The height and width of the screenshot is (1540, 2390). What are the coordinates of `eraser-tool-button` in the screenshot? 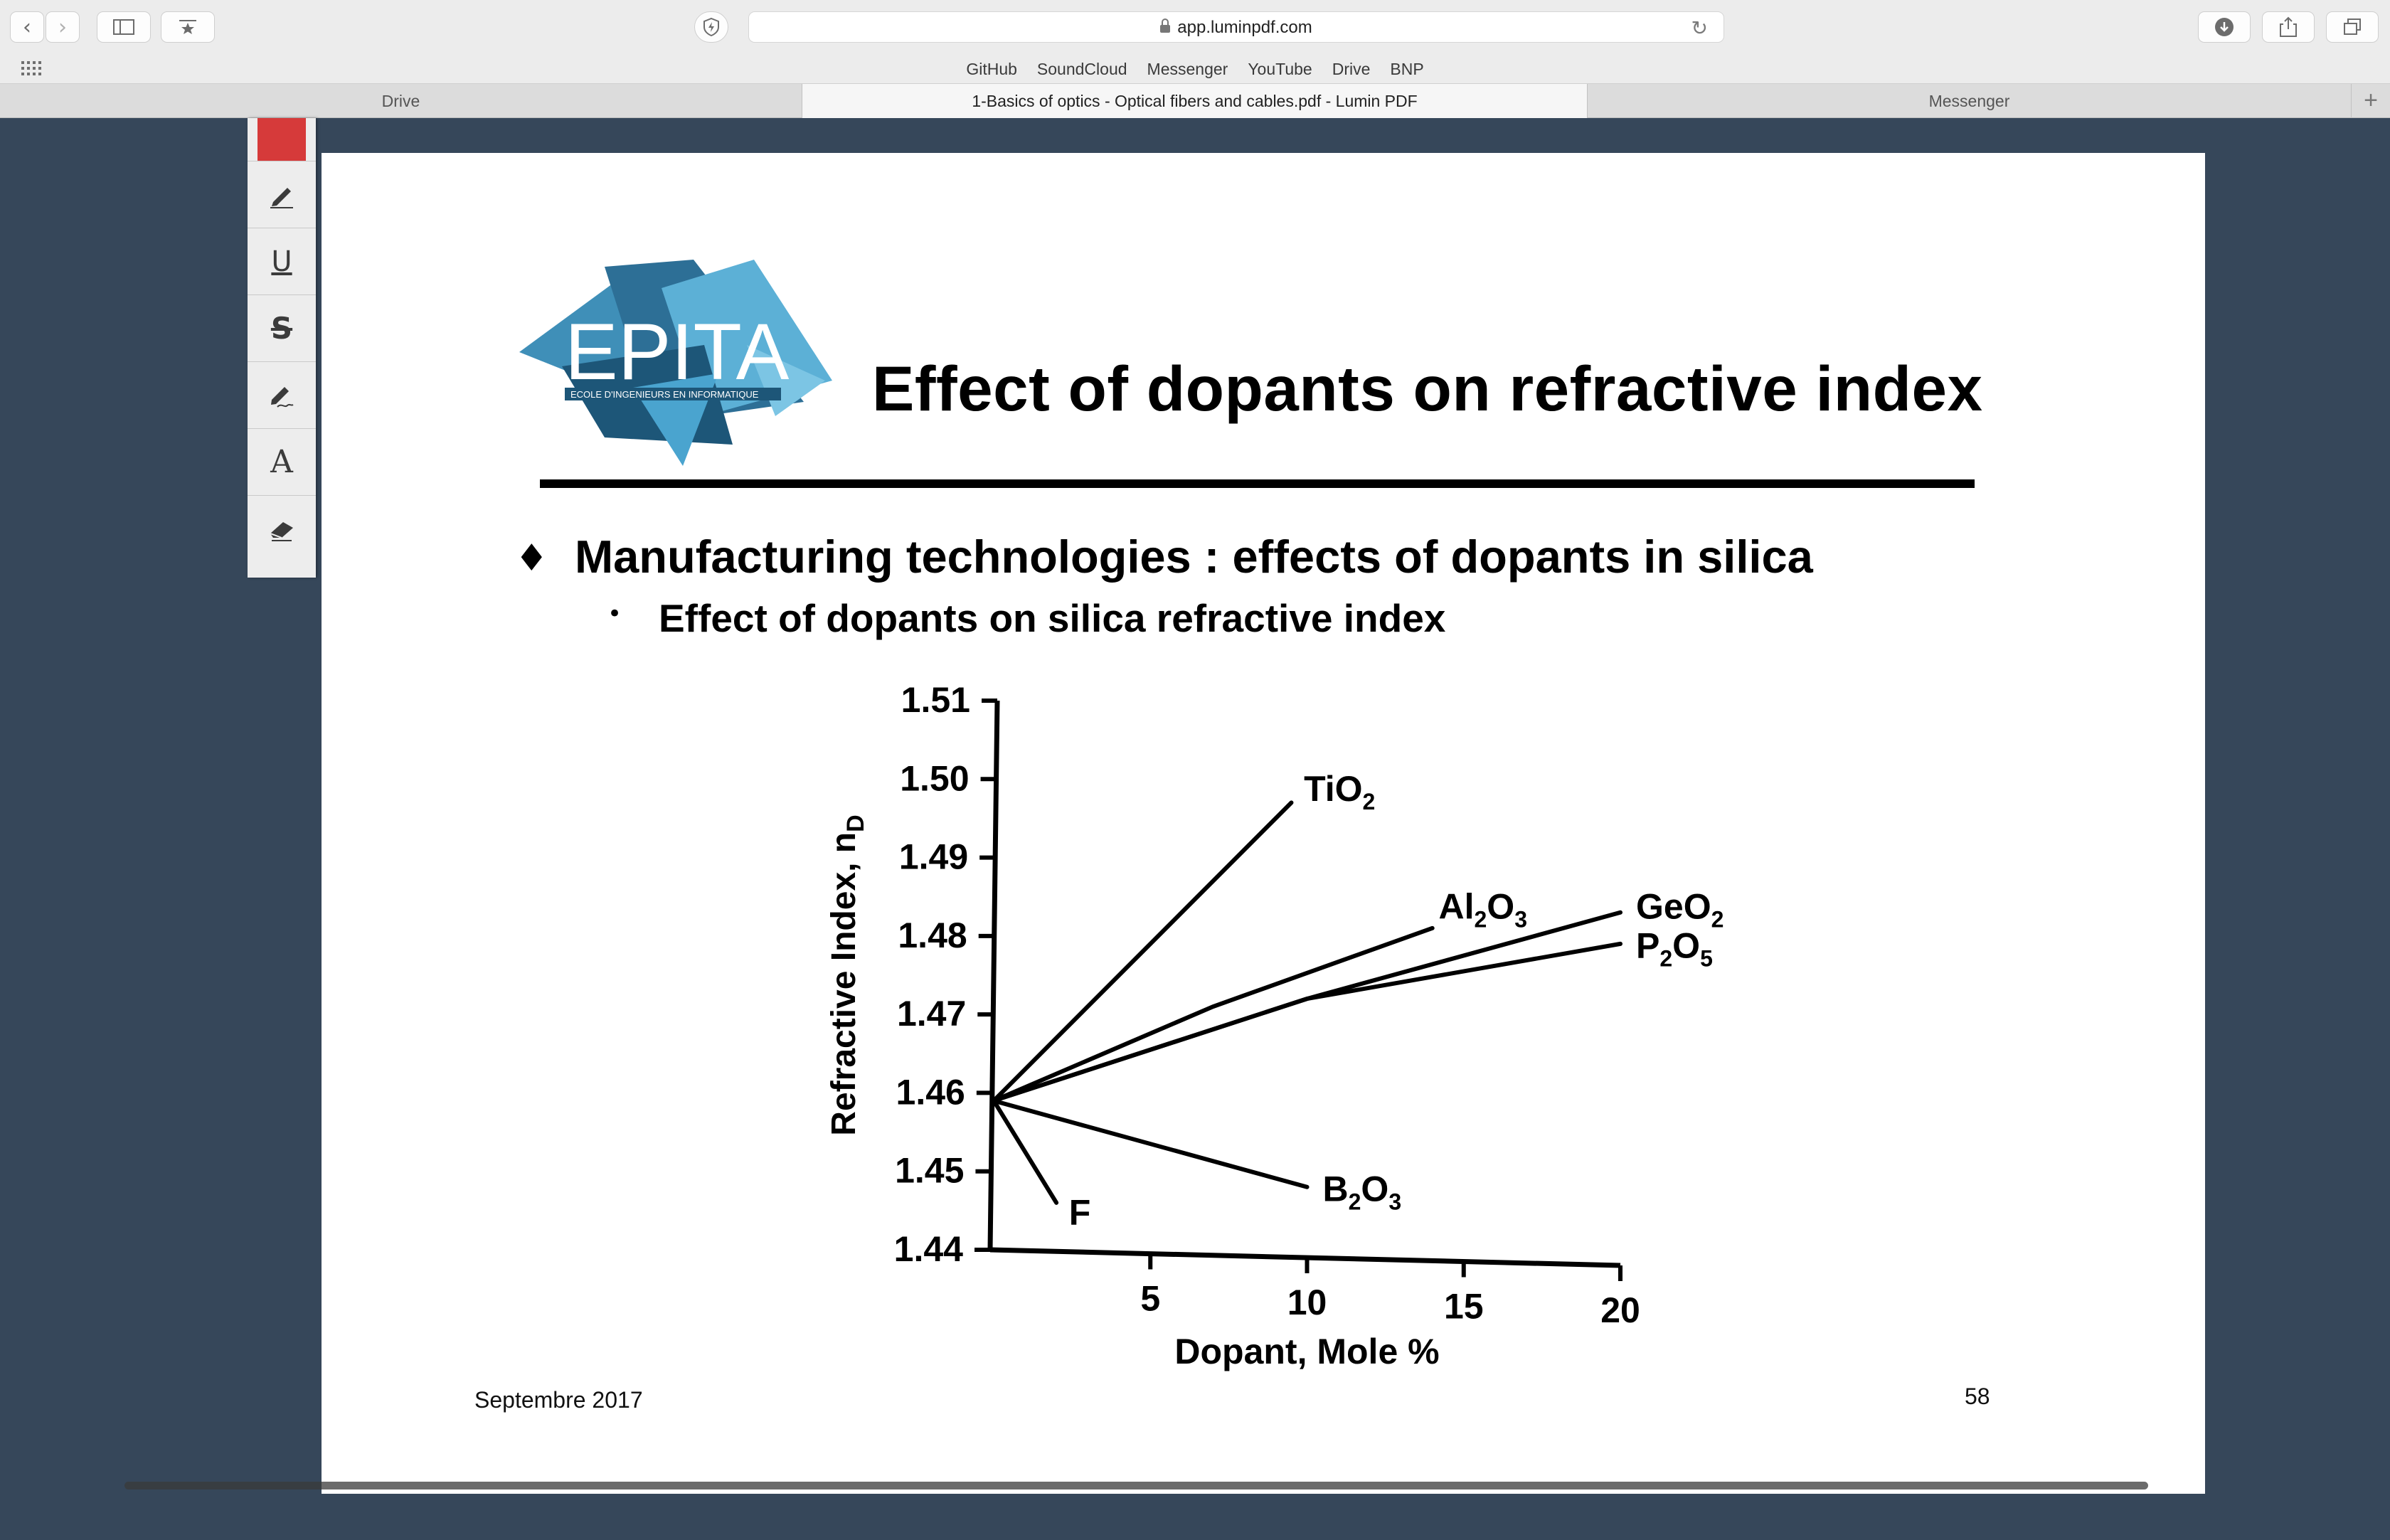 It's located at (282, 528).